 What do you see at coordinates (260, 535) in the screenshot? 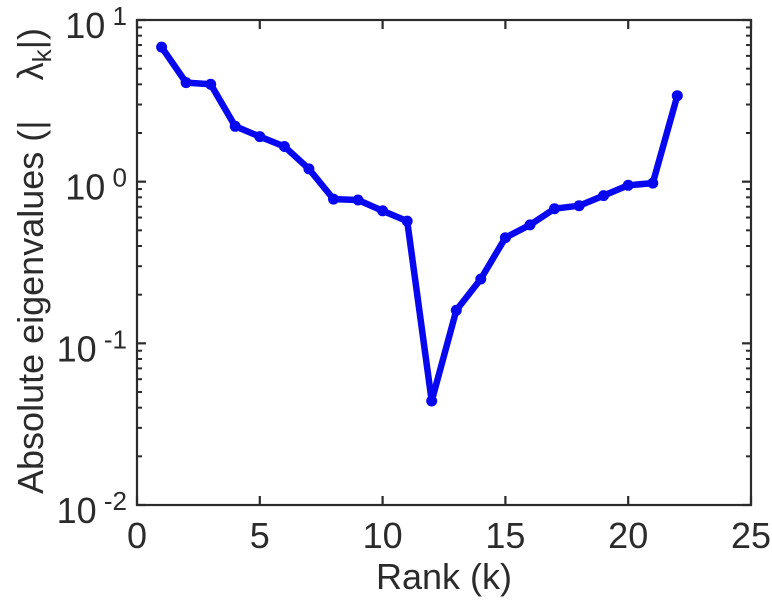
I see `x-tick-label: 5` at bounding box center [260, 535].